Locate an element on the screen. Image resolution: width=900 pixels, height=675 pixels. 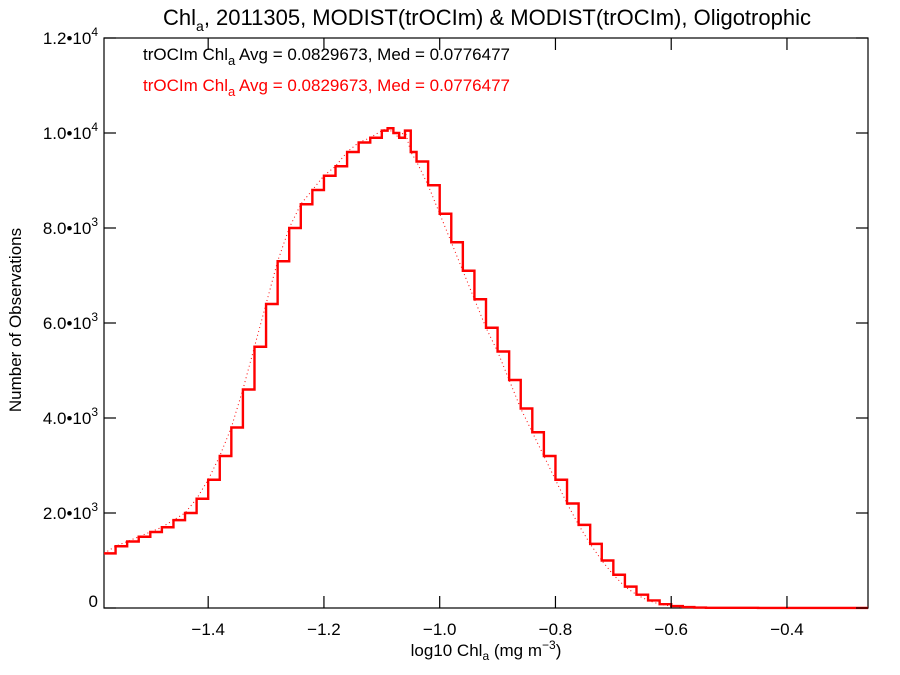
x-tick-label-5: −0.4 is located at coordinates (787, 629).